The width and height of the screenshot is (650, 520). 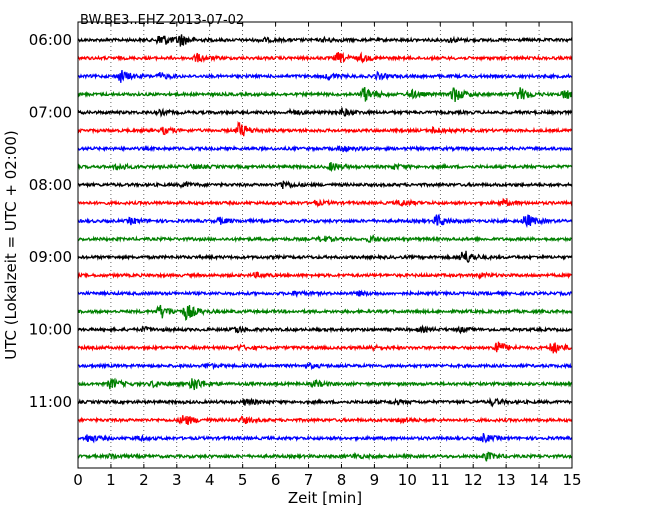 I want to click on x-tick-label-7: 7, so click(x=309, y=480).